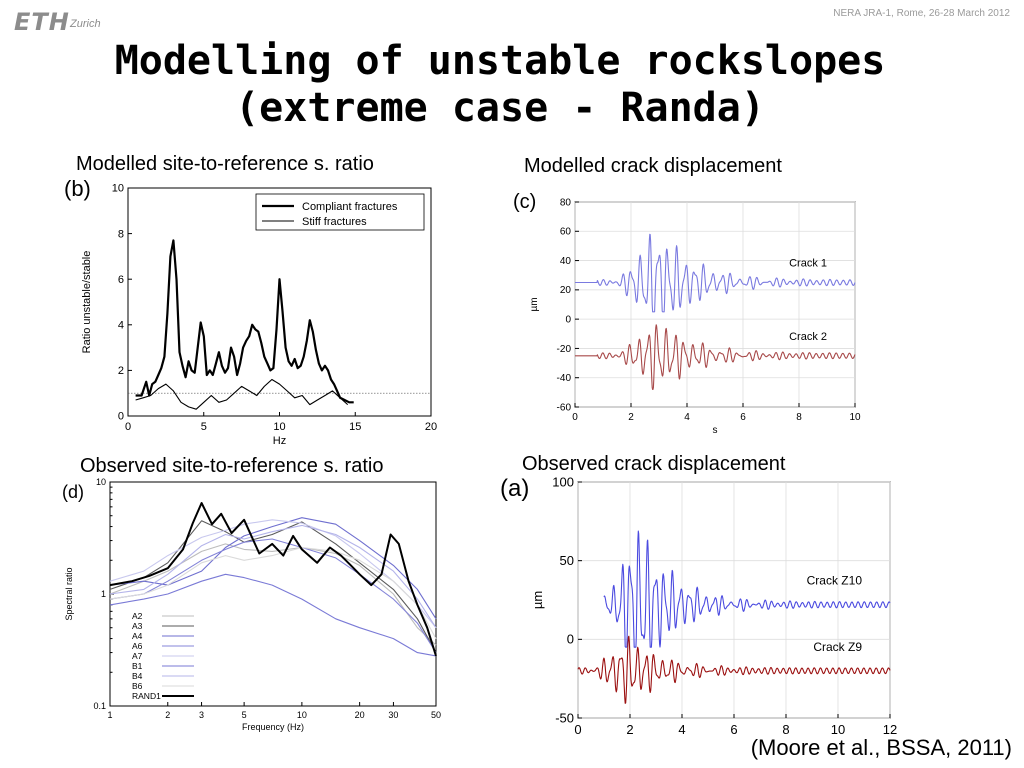 This screenshot has height=768, width=1024. I want to click on x-axis-label: s, so click(715, 430).